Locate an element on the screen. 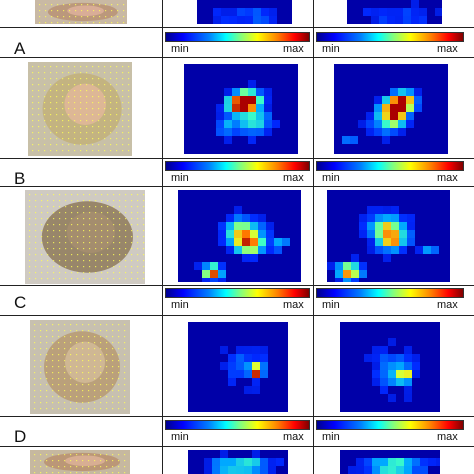 The width and height of the screenshot is (474, 474). panel-letter: A is located at coordinates (20, 48).